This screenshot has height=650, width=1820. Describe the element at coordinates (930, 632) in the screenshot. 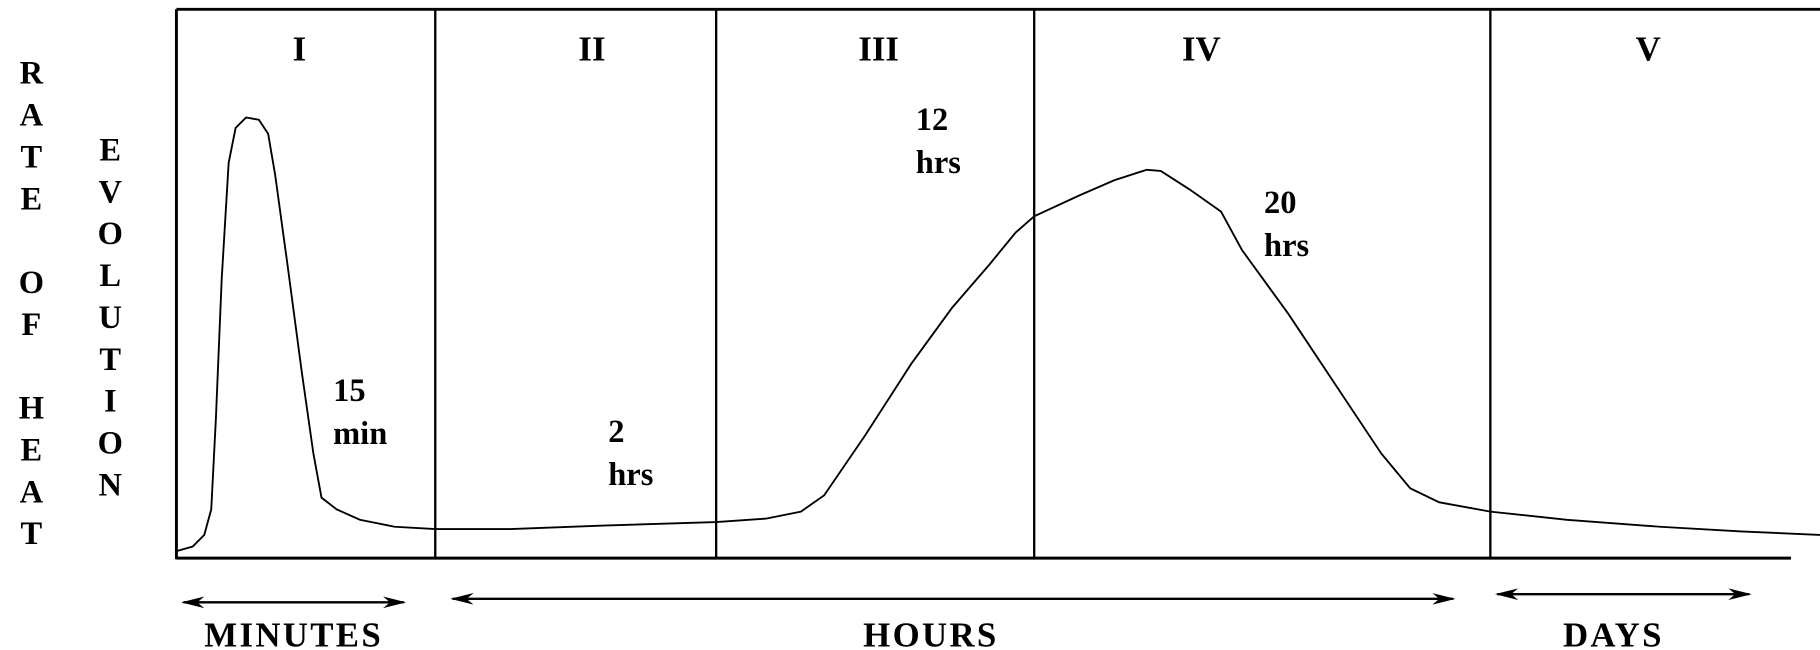

I see `time-scale-label: HOURS` at that location.